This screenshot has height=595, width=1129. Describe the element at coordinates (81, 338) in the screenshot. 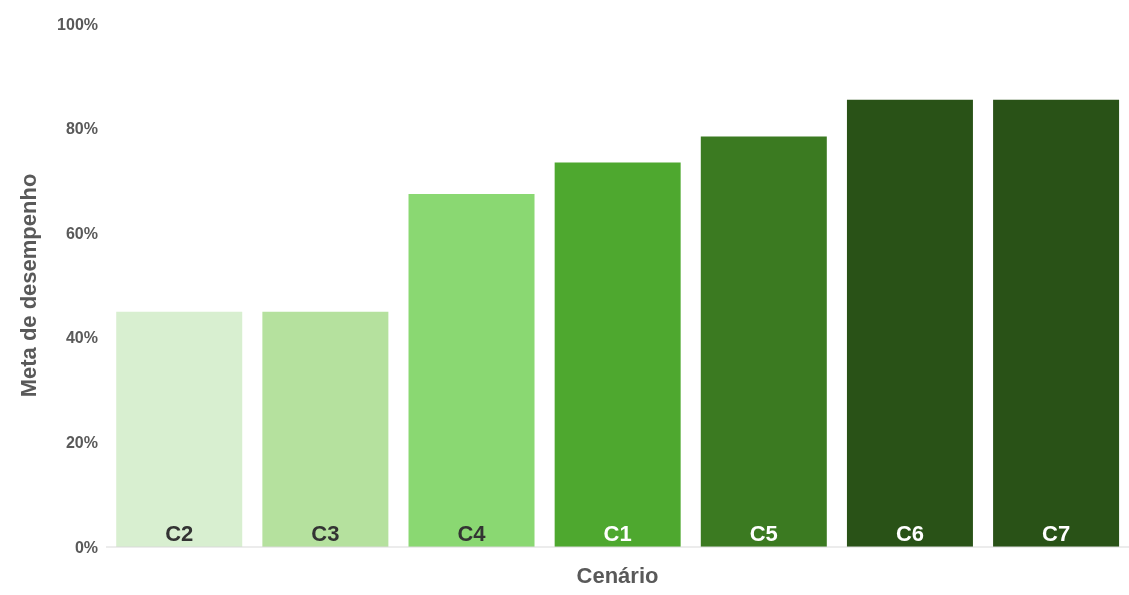

I see `y-tick-label: 40%` at that location.